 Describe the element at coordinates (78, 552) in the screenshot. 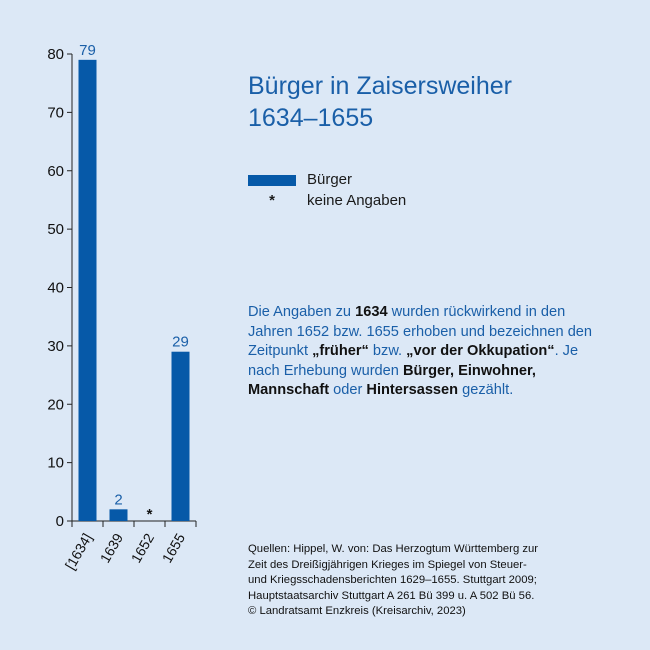

I see `x-tick-label: [1634]` at that location.